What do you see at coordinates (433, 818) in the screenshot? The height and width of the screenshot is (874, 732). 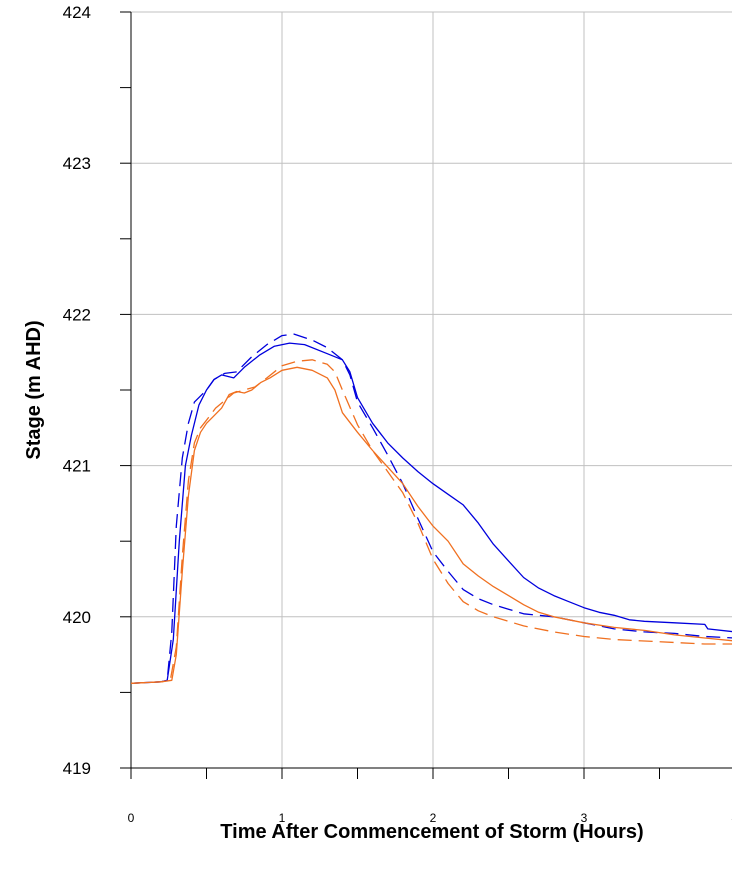 I see `x-tick-label: 2` at bounding box center [433, 818].